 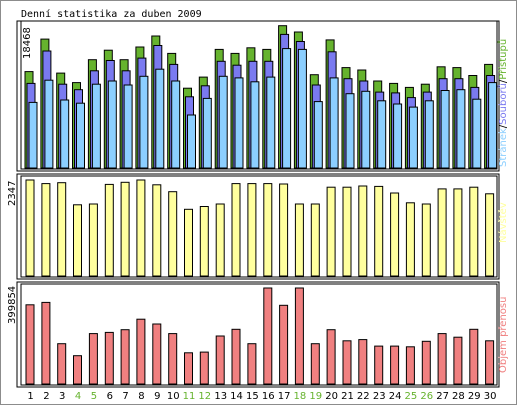 I want to click on middle-legend-navstev: Návštěv, so click(x=503, y=222).